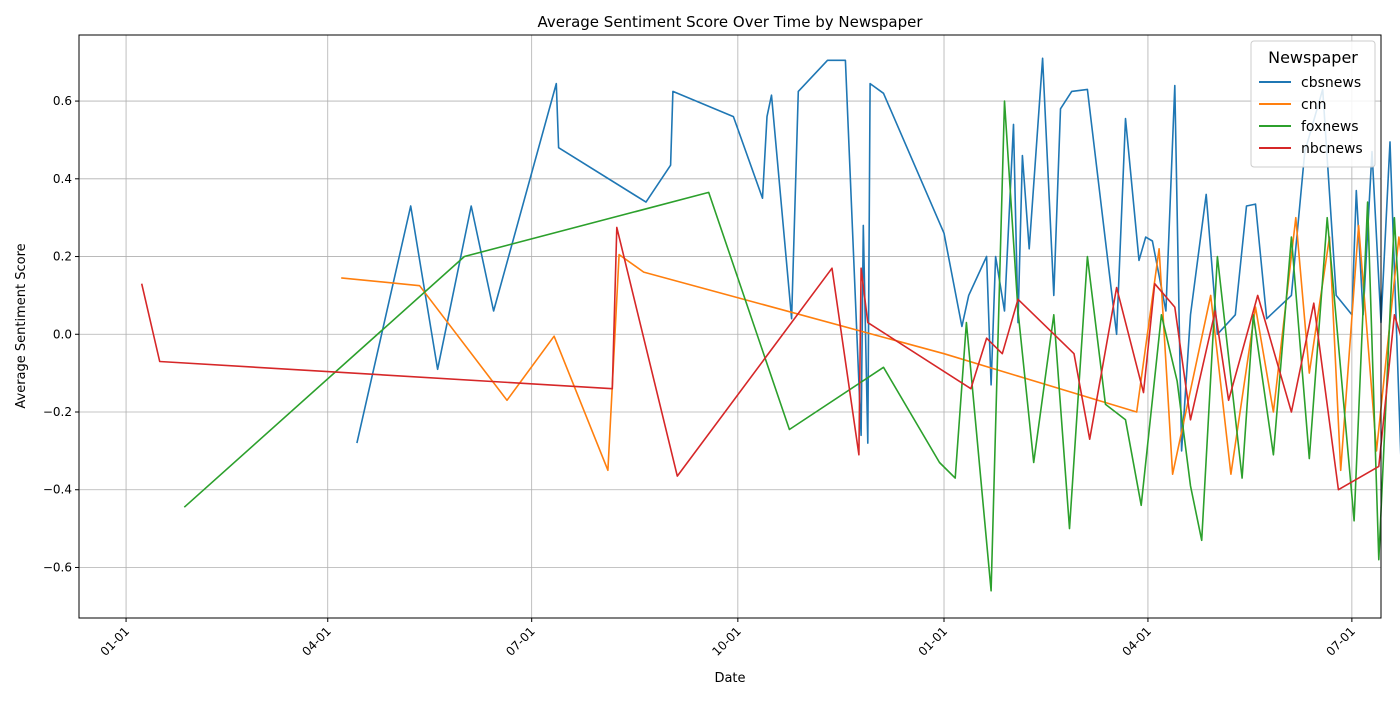  I want to click on y-tick-label: −0.4, so click(57, 490).